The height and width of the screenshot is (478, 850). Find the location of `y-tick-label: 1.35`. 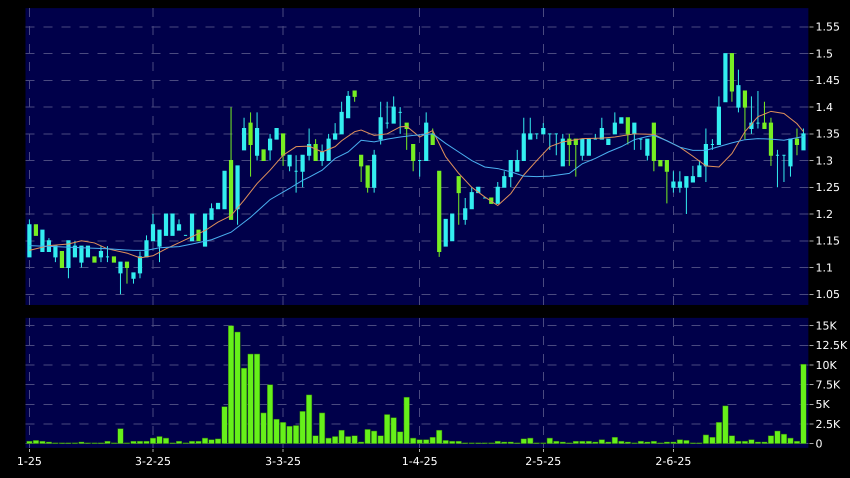

y-tick-label: 1.35 is located at coordinates (828, 134).